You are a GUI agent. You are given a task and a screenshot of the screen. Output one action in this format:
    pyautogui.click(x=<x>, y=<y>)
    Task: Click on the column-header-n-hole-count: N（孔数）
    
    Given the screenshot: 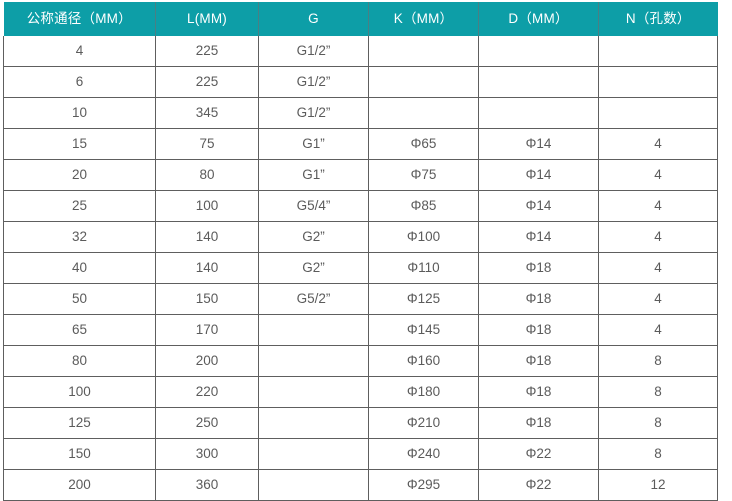 What is the action you would take?
    pyautogui.click(x=658, y=19)
    